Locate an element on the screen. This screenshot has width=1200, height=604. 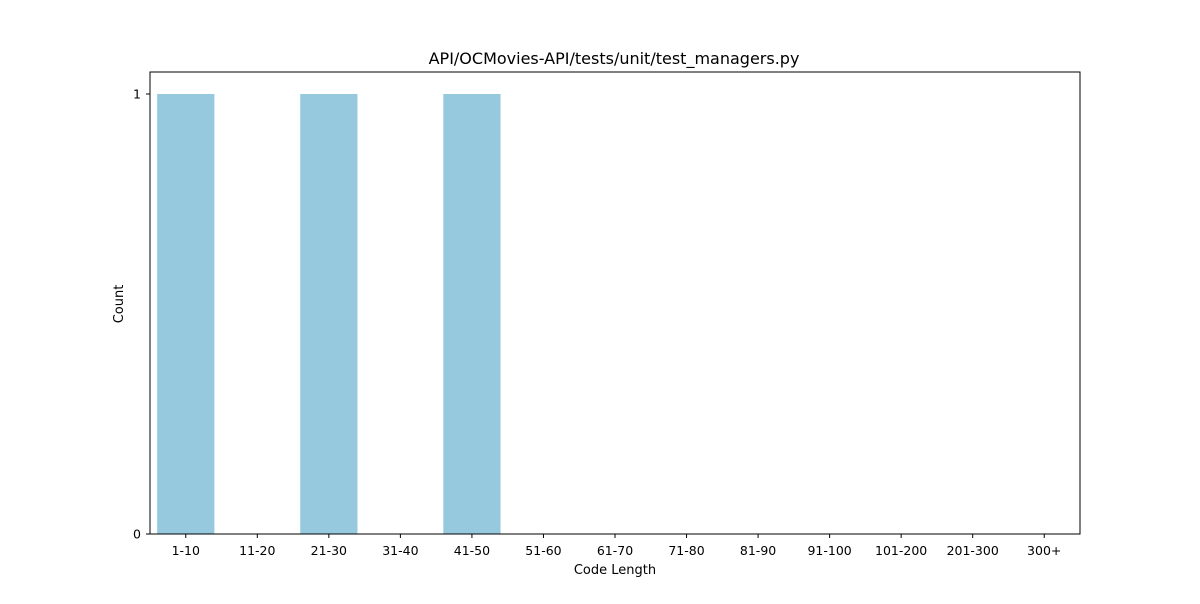
x-tick-label: 81-90 is located at coordinates (758, 550).